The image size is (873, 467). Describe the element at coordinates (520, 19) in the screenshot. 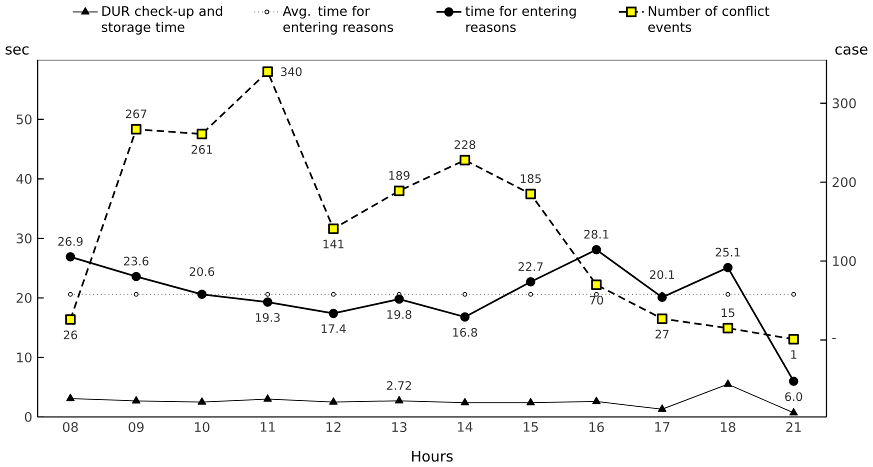

I see `legend-label: time for entering reasons` at that location.